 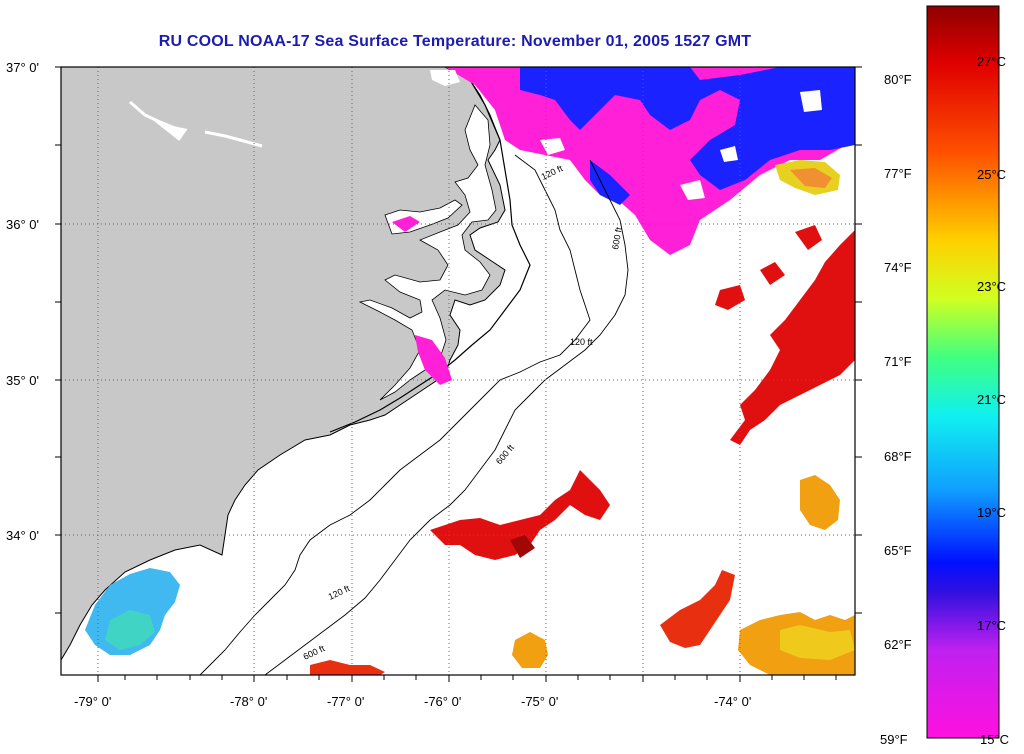 I want to click on f-label-68: 68°F, so click(x=898, y=456).